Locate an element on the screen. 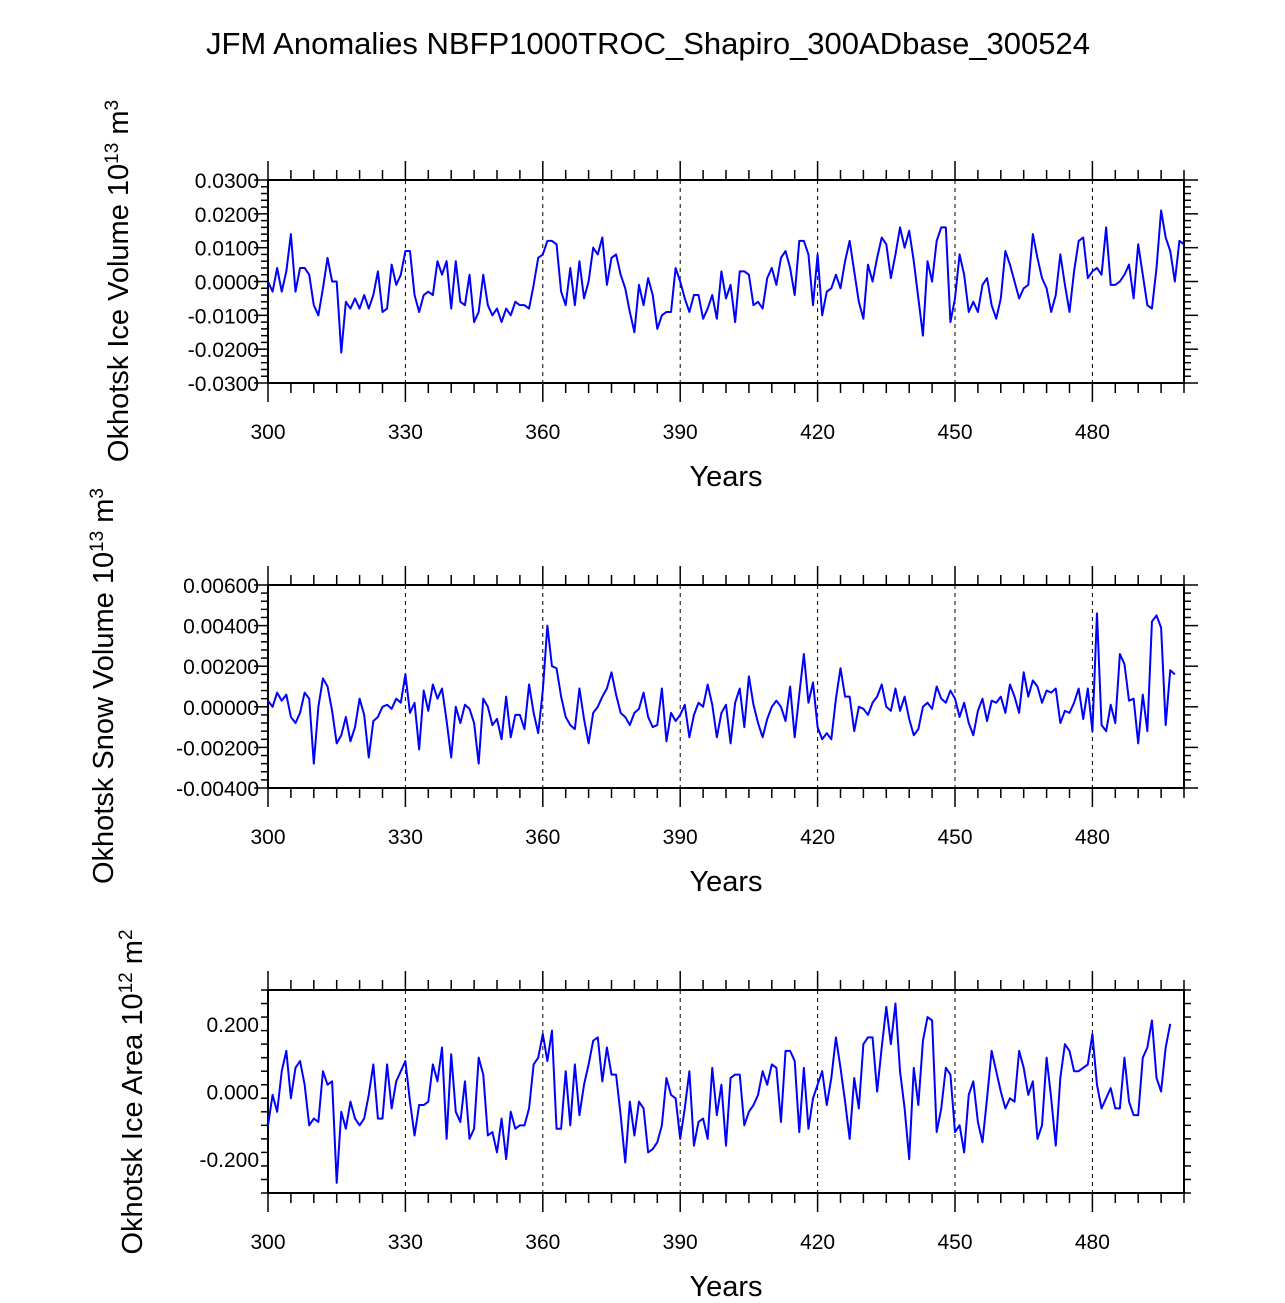 This screenshot has height=1303, width=1285. y-tick-label: 0.00000 is located at coordinates (221, 708).